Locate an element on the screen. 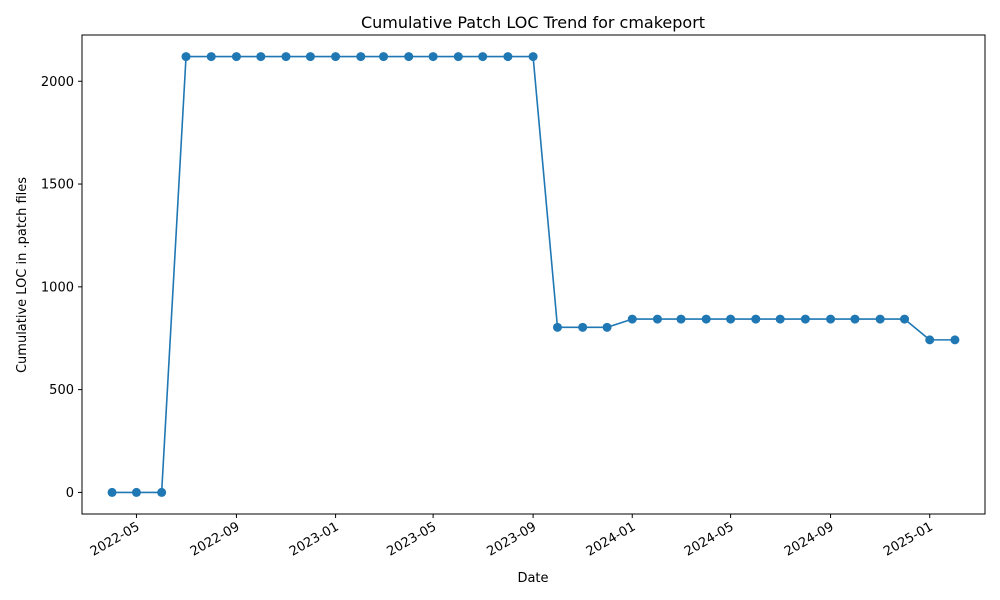  y-tick-label: 1000 is located at coordinates (57, 287).